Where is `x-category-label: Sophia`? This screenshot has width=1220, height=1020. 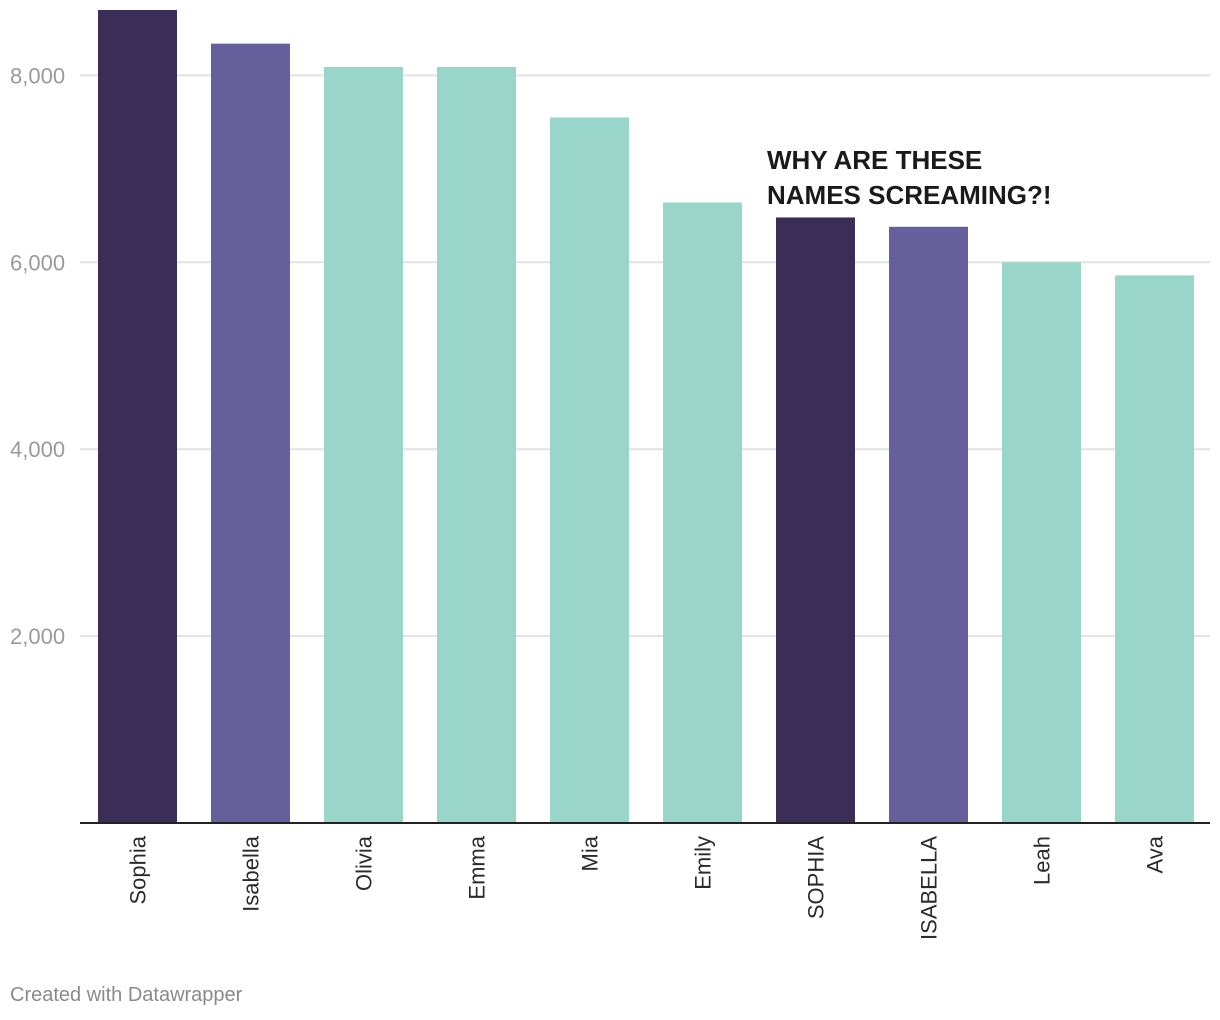
x-category-label: Sophia is located at coordinates (138, 869).